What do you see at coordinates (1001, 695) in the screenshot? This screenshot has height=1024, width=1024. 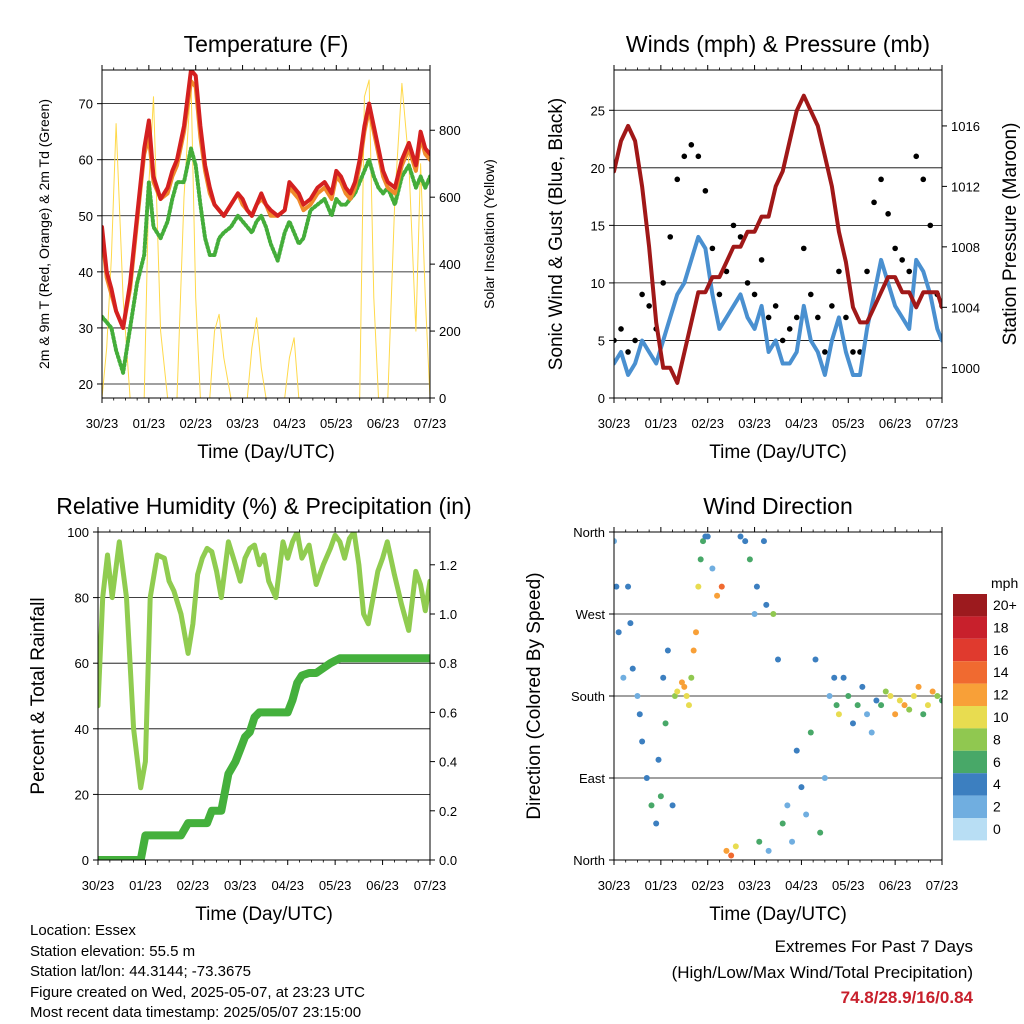 I see `colorbar-label: 12` at bounding box center [1001, 695].